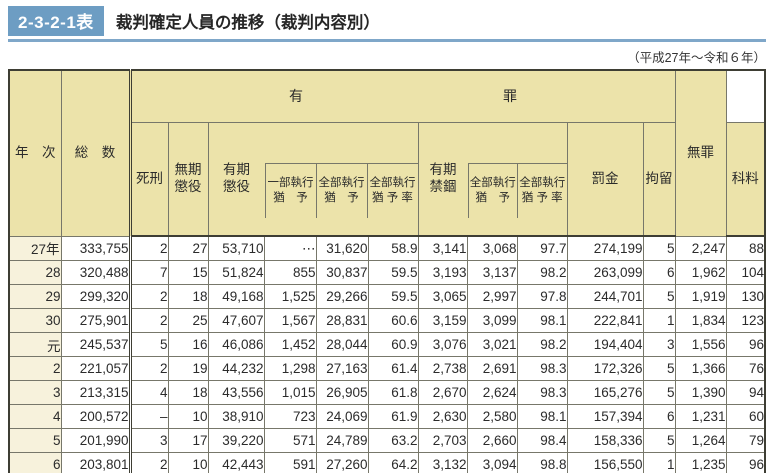  What do you see at coordinates (236, 440) in the screenshot?
I see `value-cell: 39,220` at bounding box center [236, 440].